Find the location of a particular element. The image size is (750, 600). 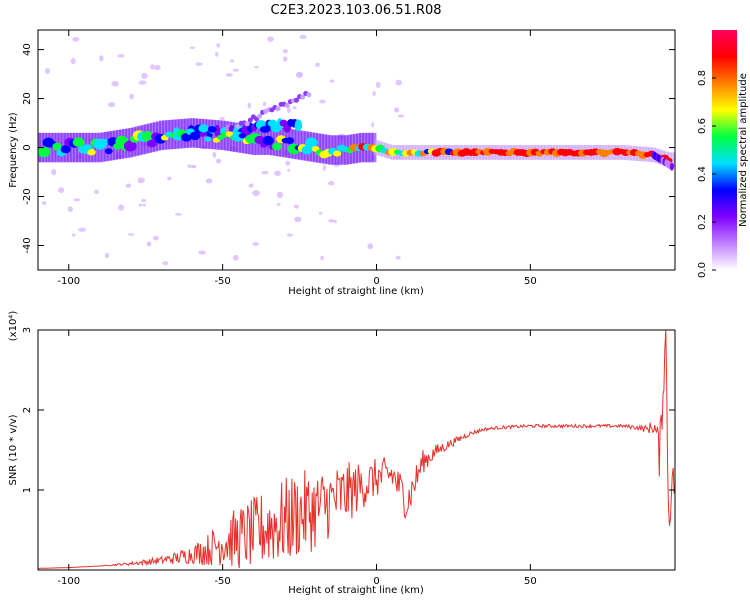

colorbar-tick-label: 0.2 is located at coordinates (702, 222).